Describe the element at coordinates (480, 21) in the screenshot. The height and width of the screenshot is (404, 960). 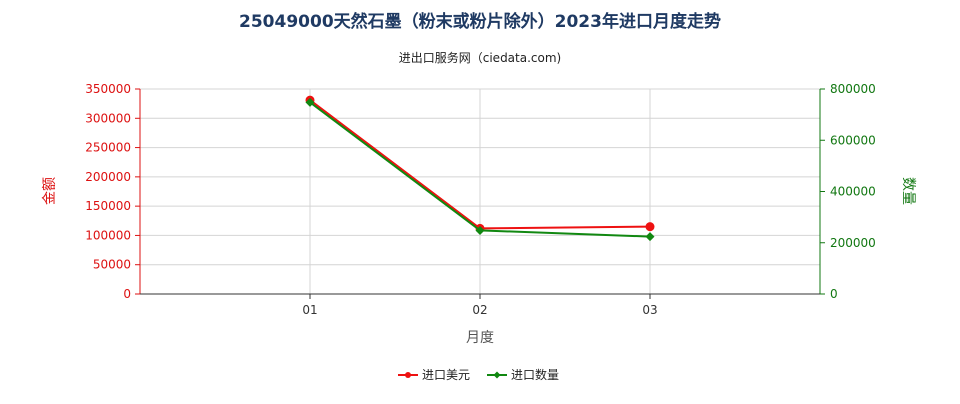
I see `chart-title: 25049000天然石墨（粉末或粉片除外）2023年进口月度走势` at that location.